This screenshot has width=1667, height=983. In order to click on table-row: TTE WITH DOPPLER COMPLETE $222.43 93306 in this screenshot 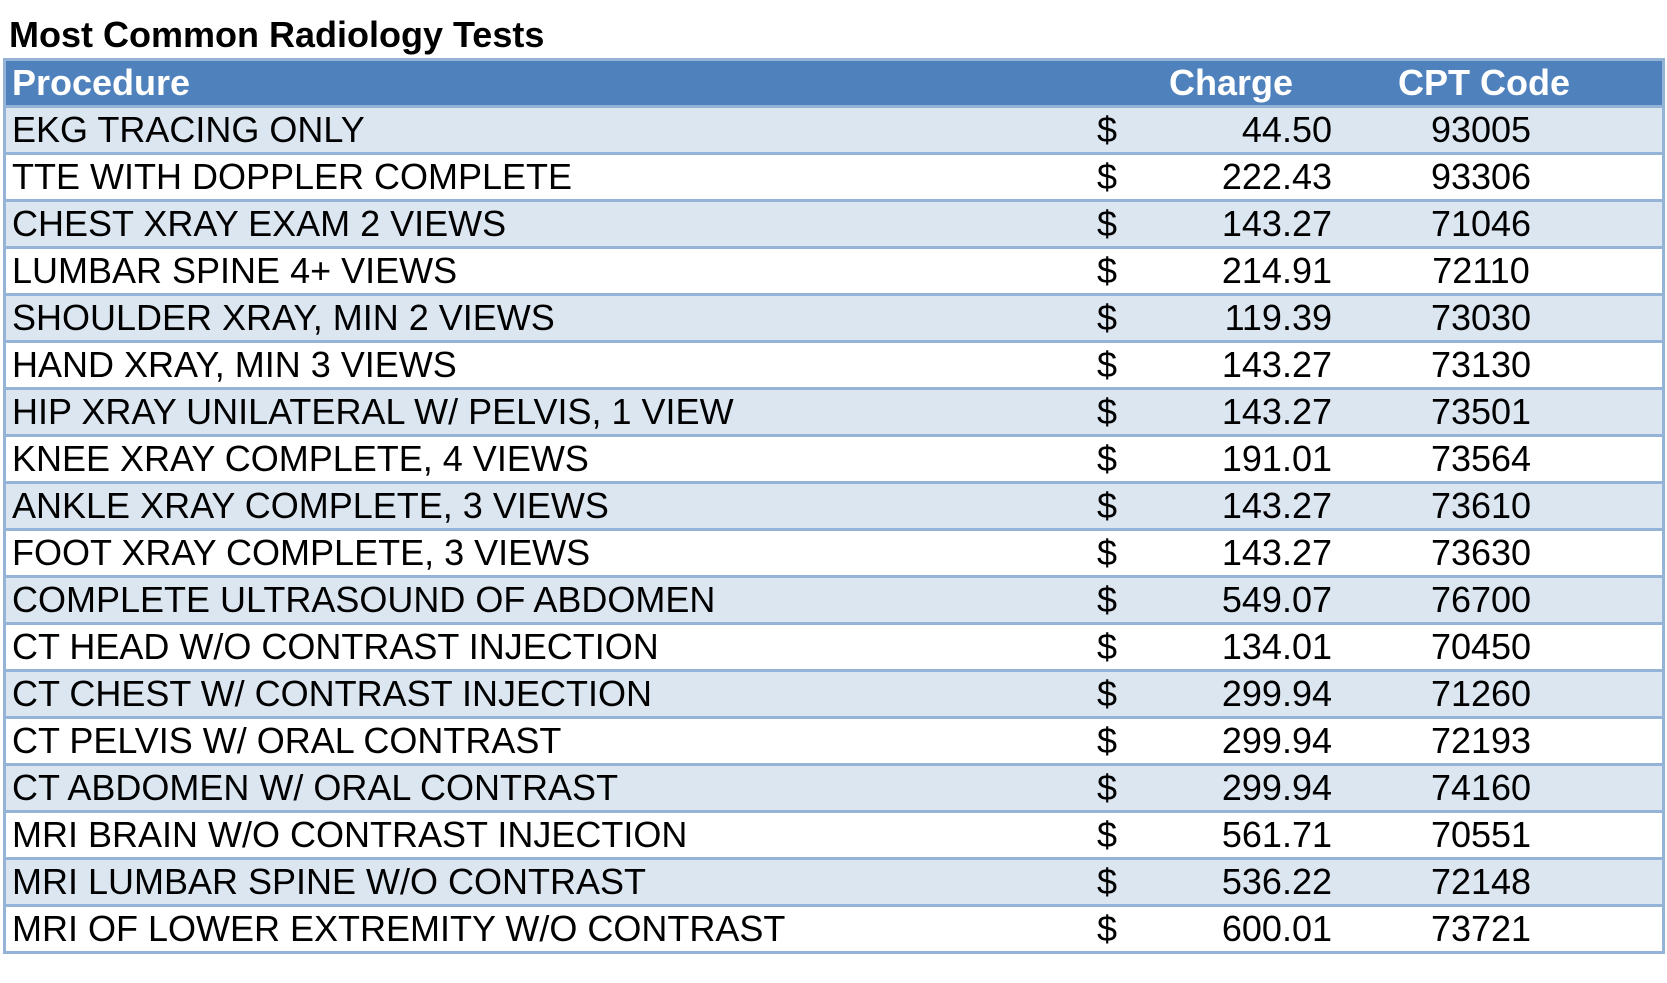, I will do `click(834, 175)`.